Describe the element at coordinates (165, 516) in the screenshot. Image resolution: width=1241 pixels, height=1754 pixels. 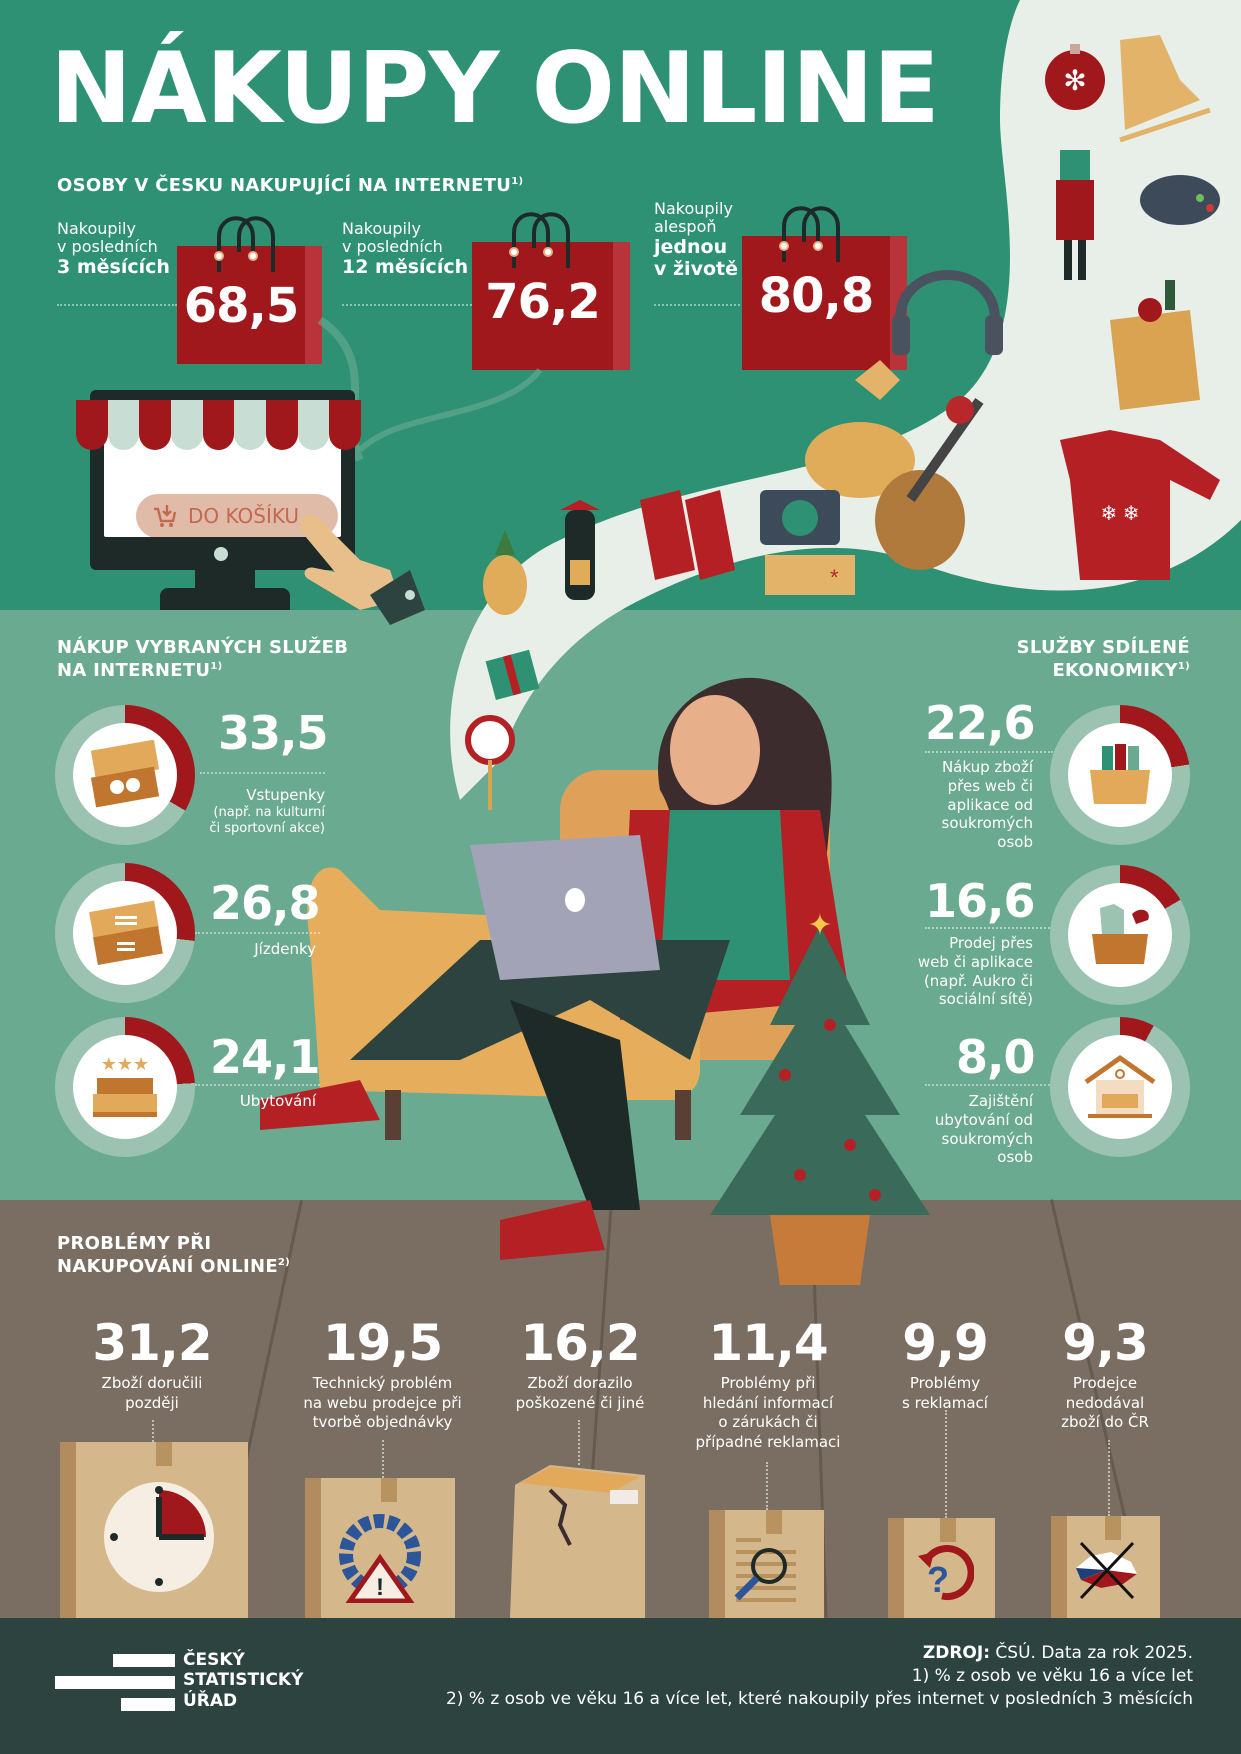
I see `cart-download-icon` at that location.